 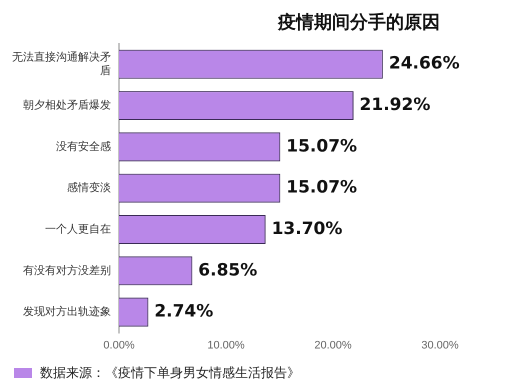 I want to click on y-tick-label: 一个人更自在, so click(x=78, y=230).